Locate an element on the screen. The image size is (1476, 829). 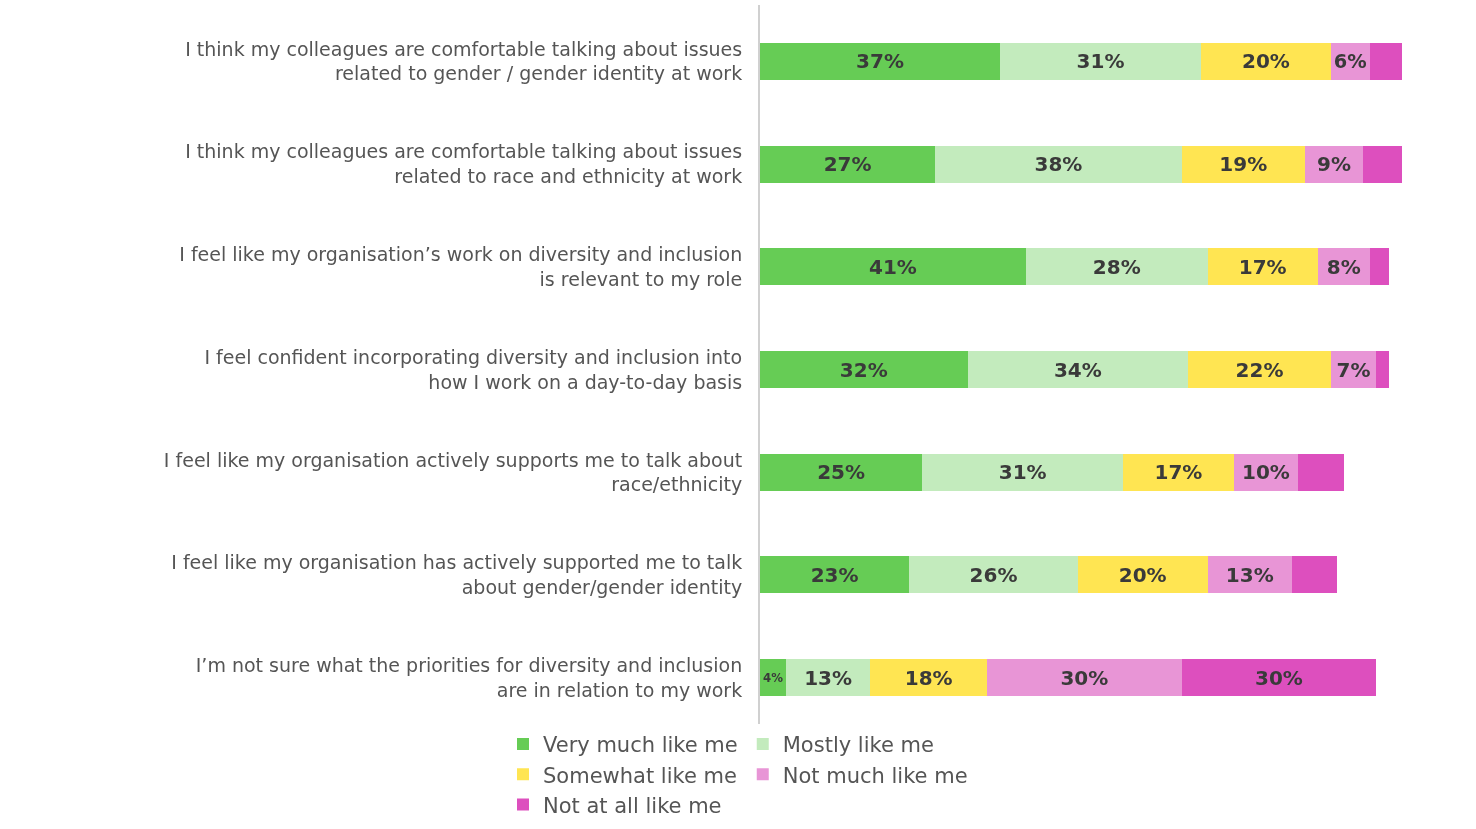
data-label: 26% is located at coordinates (993, 574).